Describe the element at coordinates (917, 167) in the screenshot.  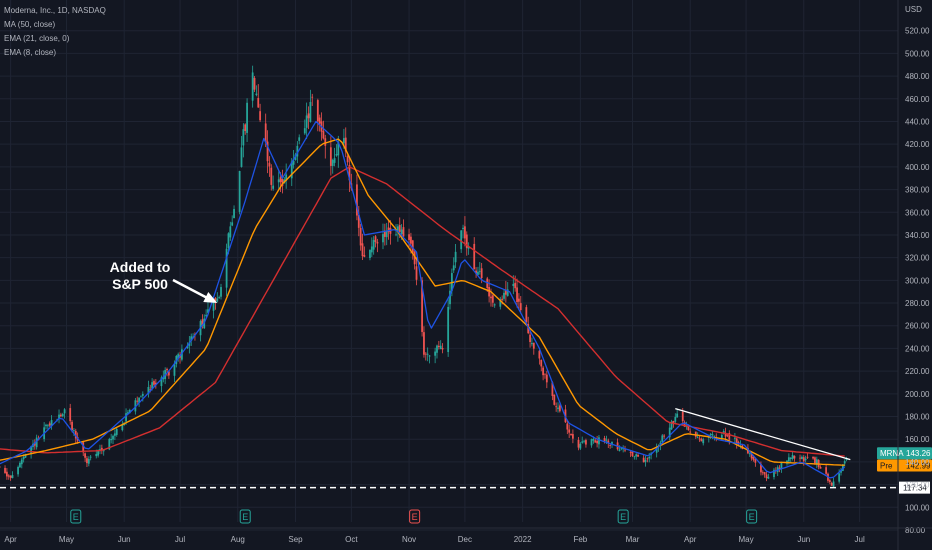
I see `y-tick-label: 400.00` at that location.